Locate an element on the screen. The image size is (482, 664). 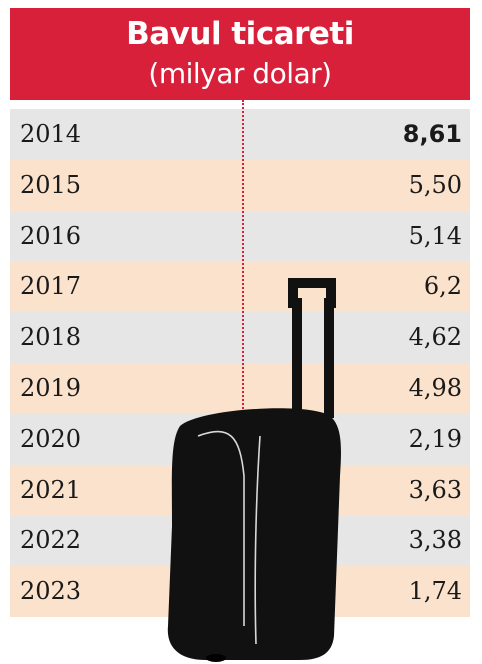
chart-header: Bavul ticareti (milyar dolar) is located at coordinates (240, 54).